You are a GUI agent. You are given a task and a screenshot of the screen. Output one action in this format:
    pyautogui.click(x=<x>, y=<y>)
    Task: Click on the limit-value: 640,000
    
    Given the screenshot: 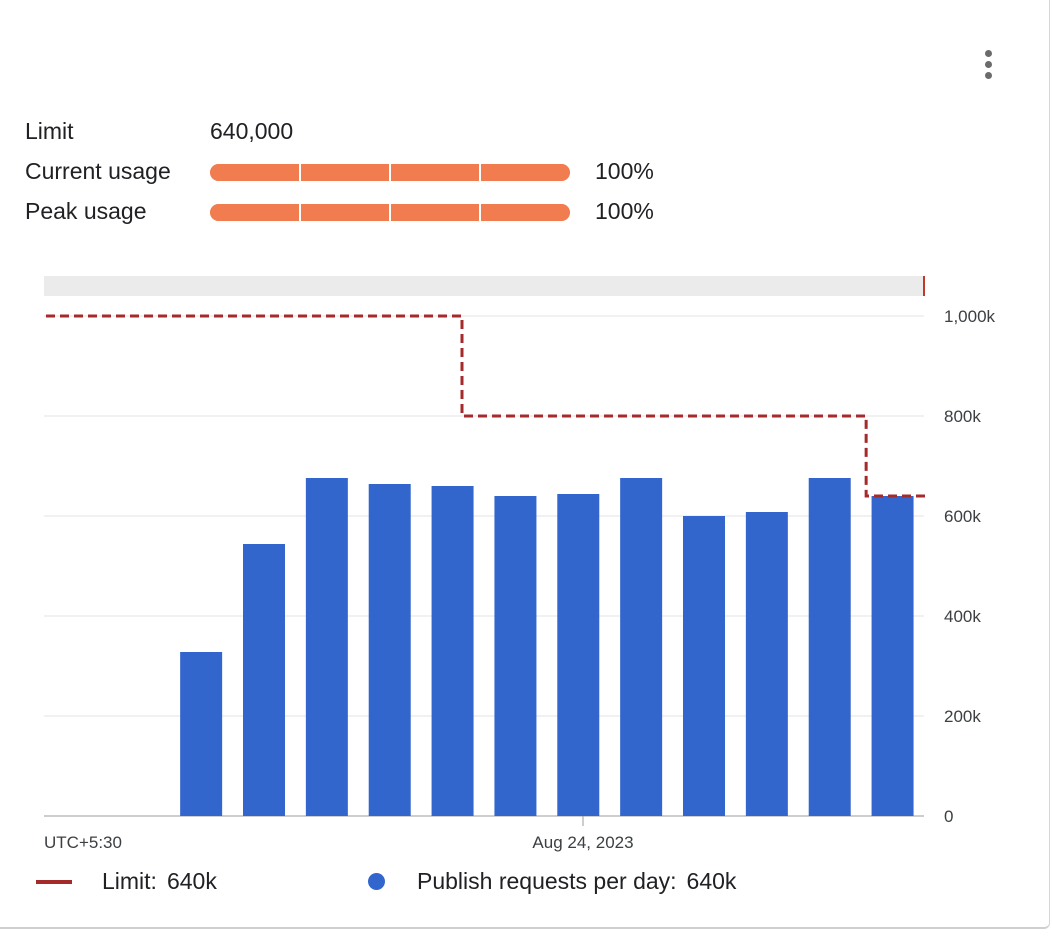 What is the action you would take?
    pyautogui.click(x=252, y=131)
    